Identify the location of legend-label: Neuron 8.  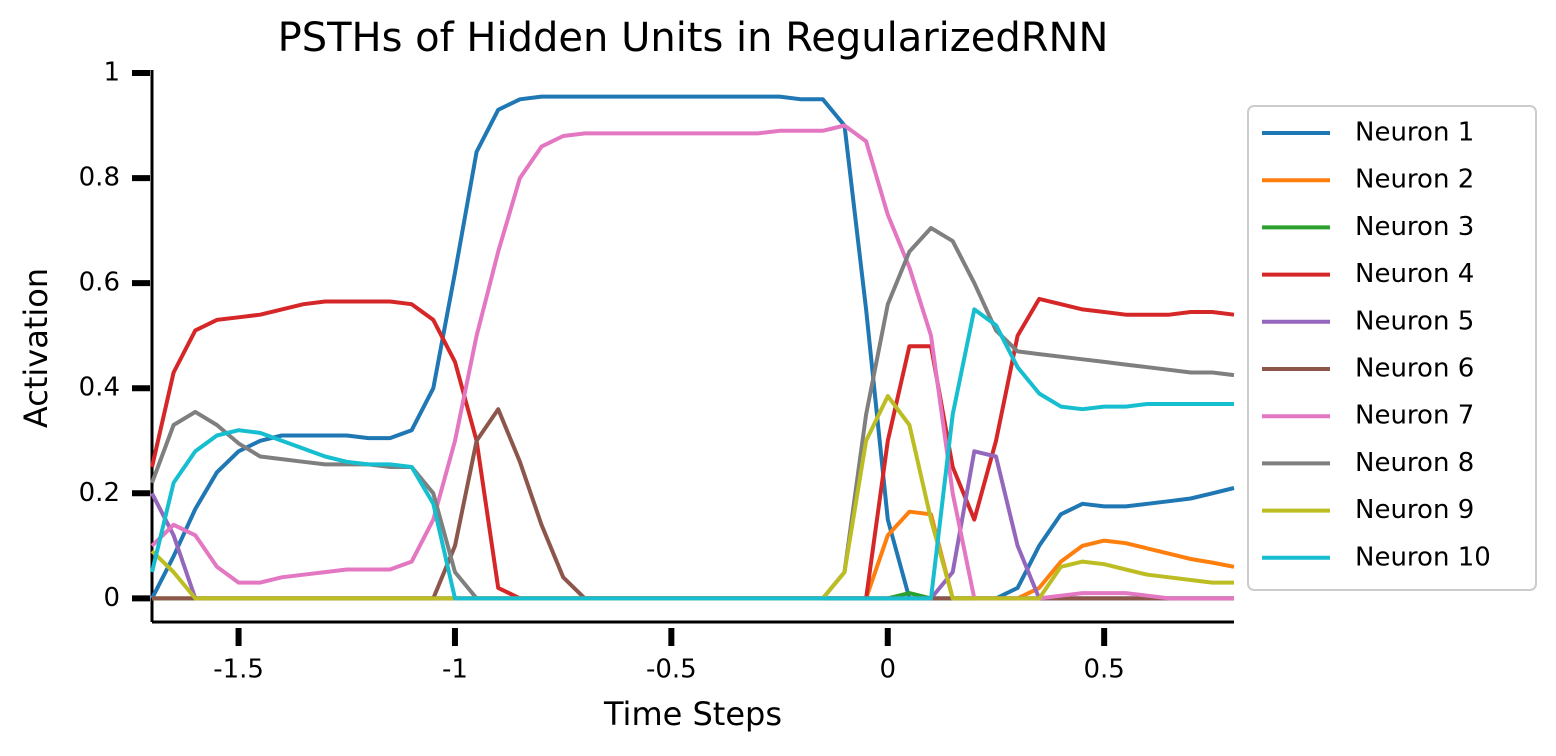
(1414, 463).